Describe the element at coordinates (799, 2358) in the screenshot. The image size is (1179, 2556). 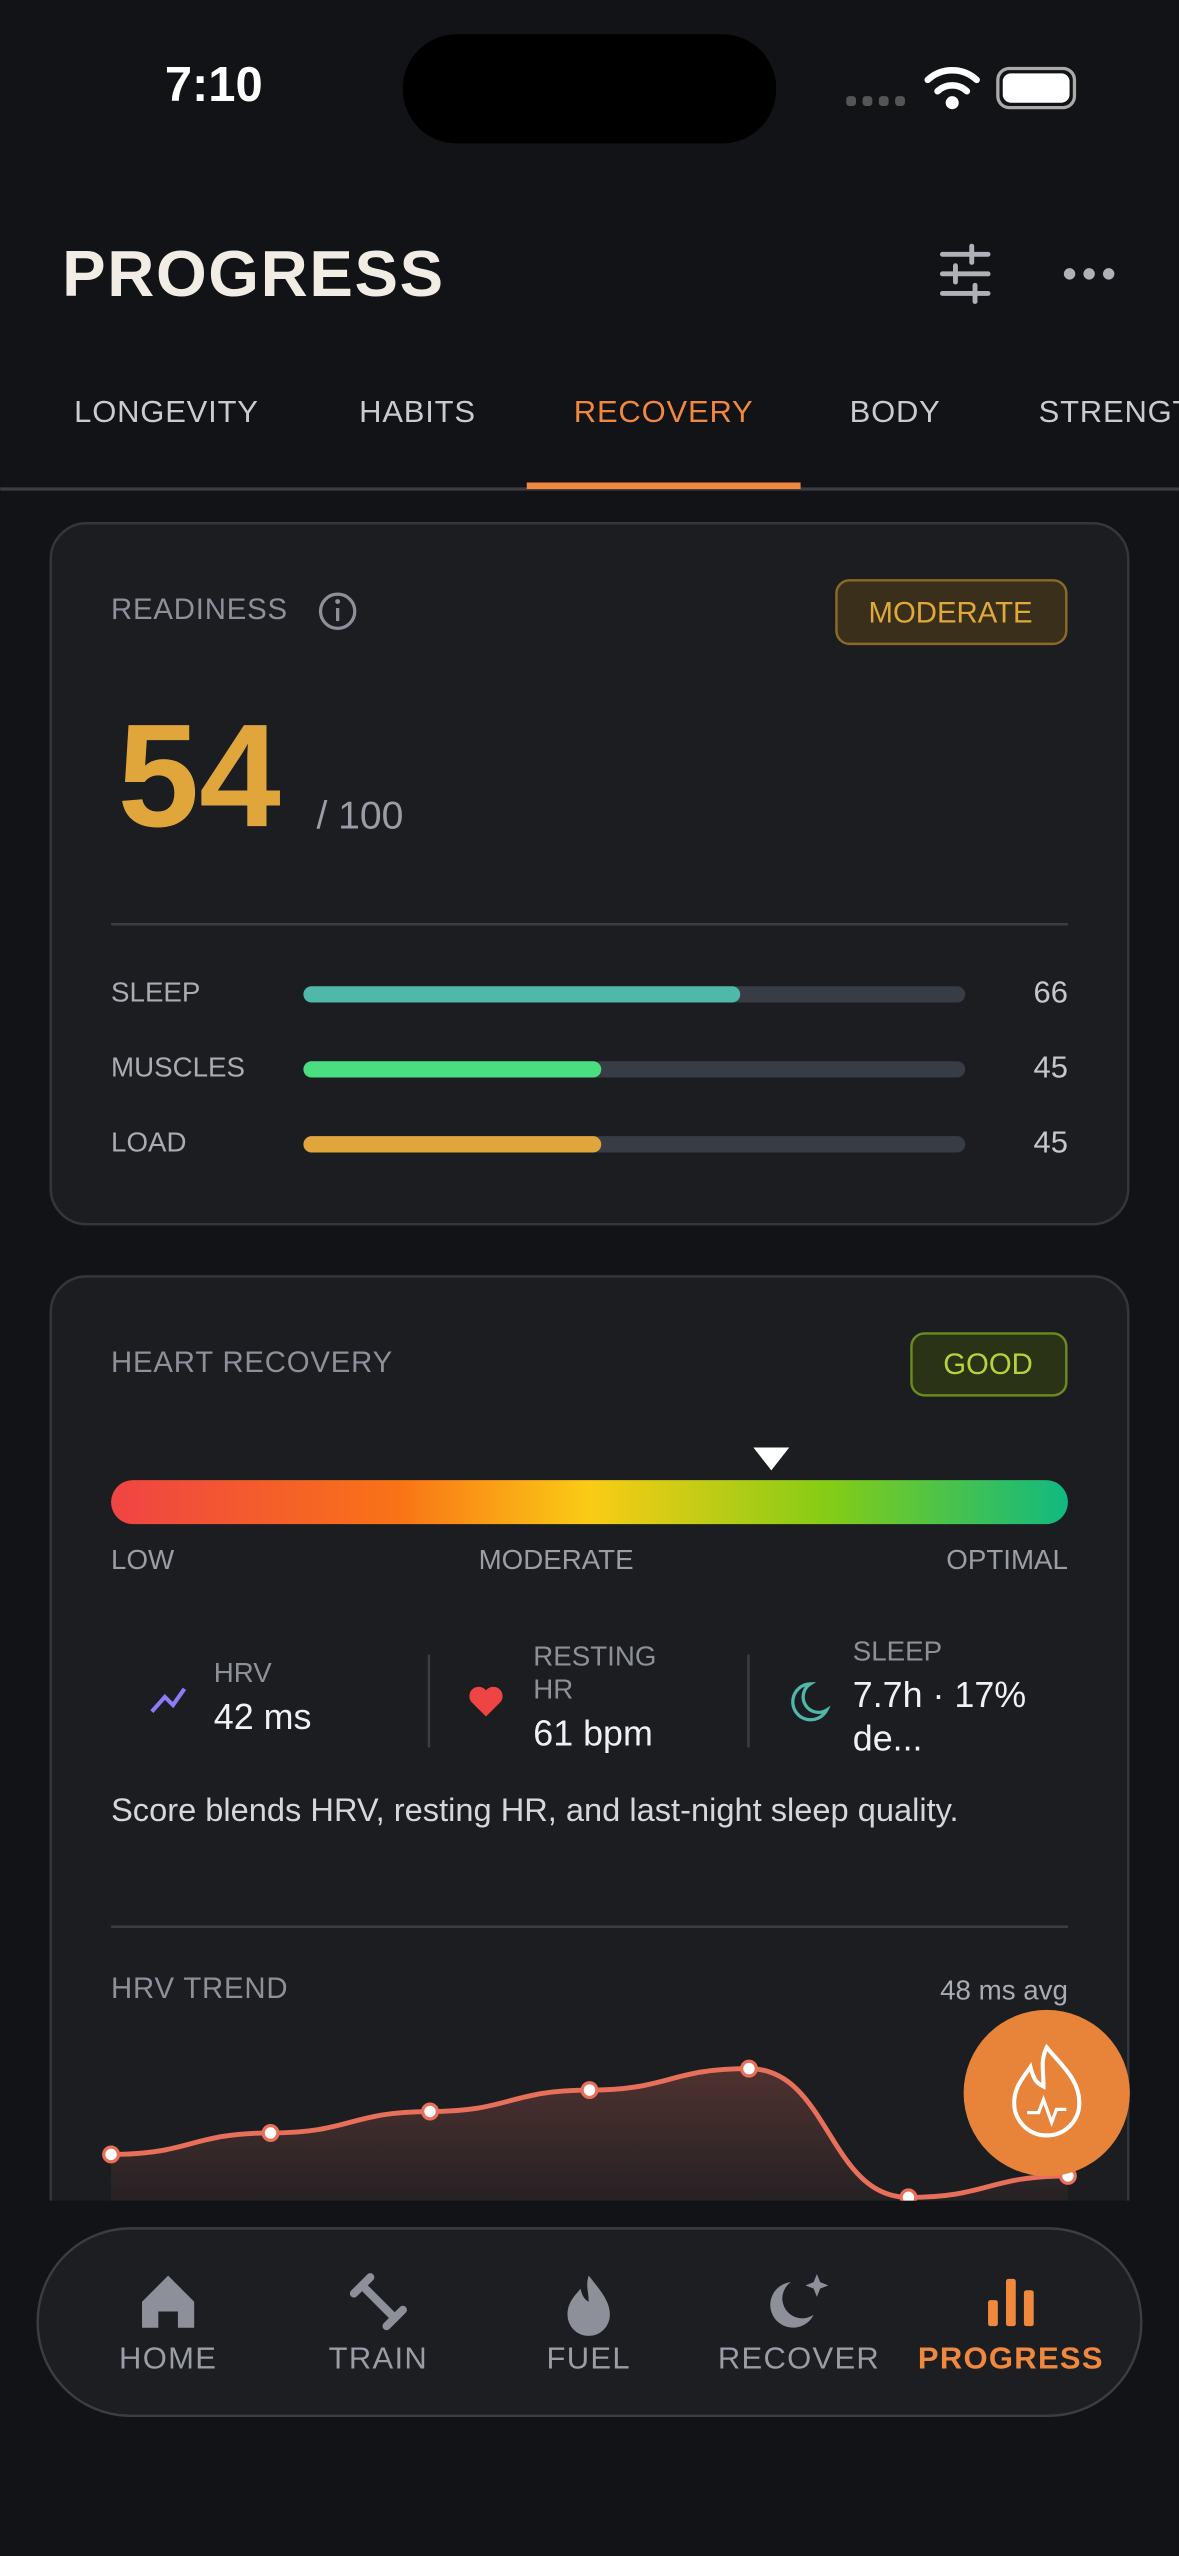
I see `nav-label: RECOVER` at that location.